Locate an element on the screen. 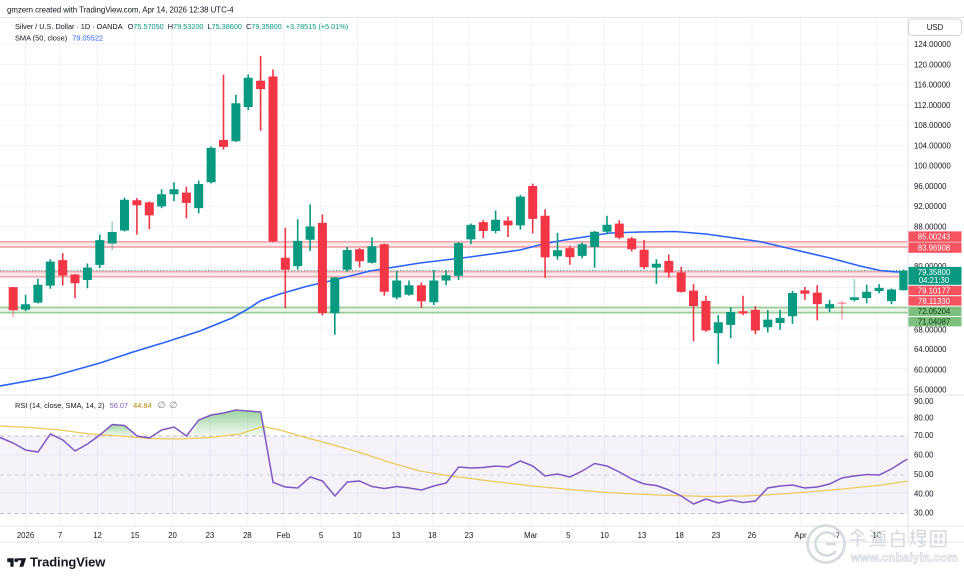 This screenshot has width=964, height=582. svg-text: Mar is located at coordinates (531, 535).